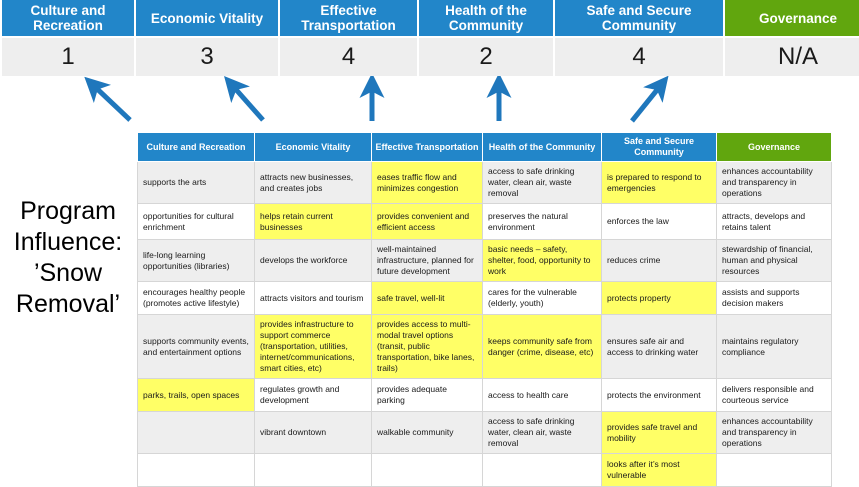  What do you see at coordinates (659, 260) in the screenshot?
I see `matrix-cell: reduces crime` at bounding box center [659, 260].